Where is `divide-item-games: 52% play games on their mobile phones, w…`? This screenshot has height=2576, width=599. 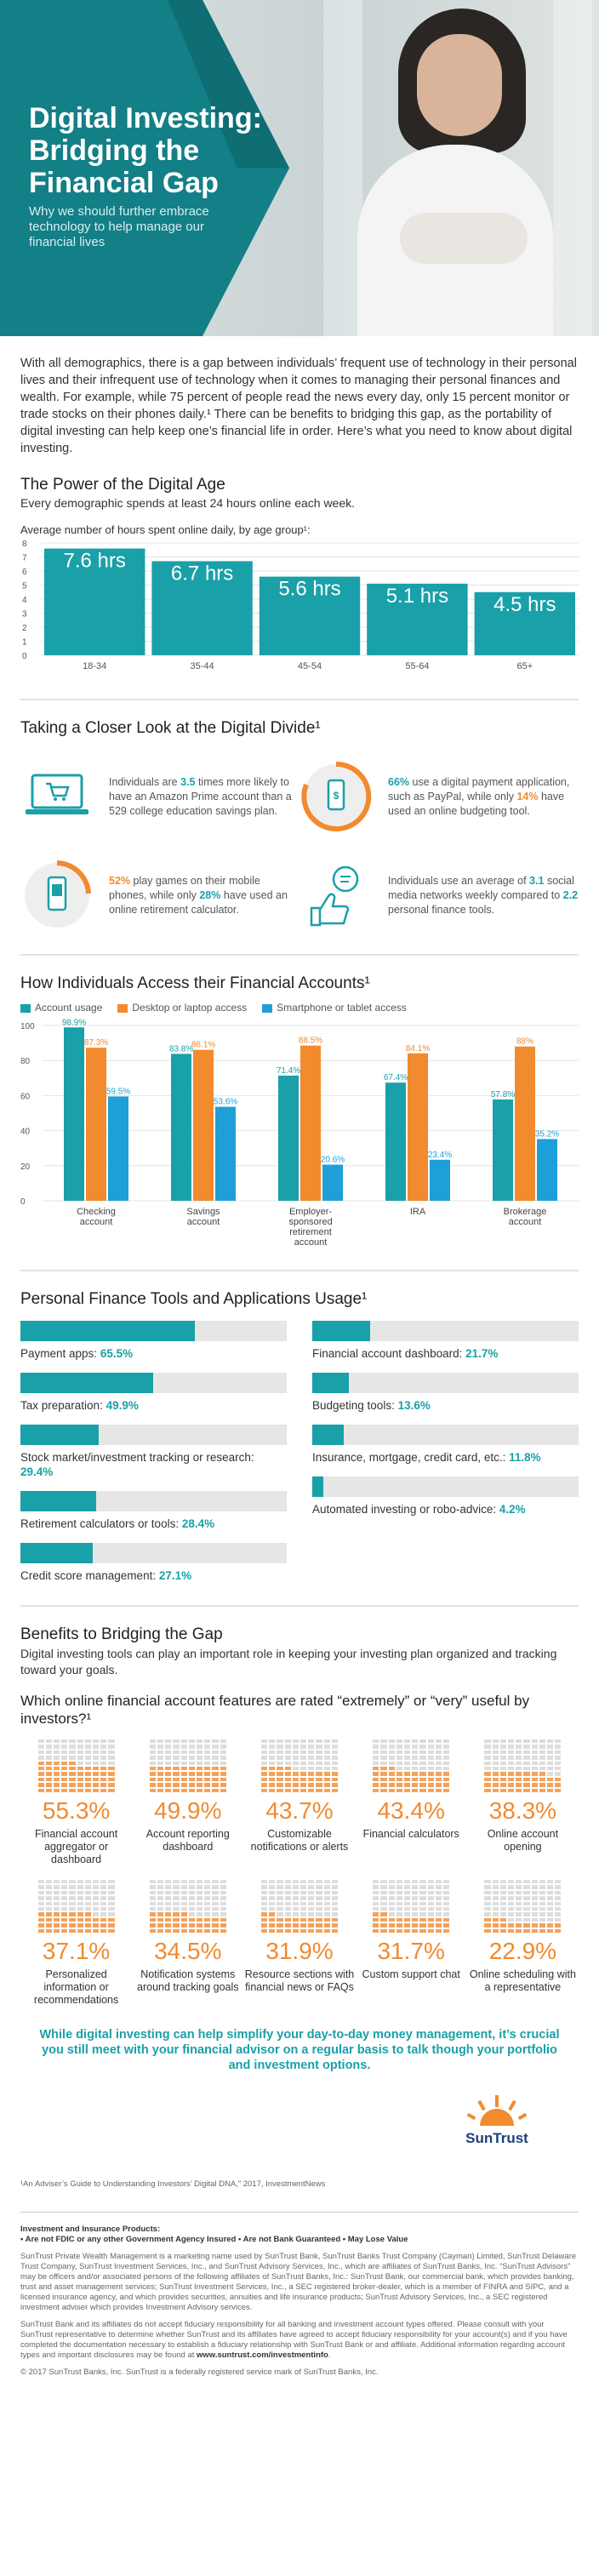 divide-item-games: 52% play games on their mobile phones, w… is located at coordinates (160, 895).